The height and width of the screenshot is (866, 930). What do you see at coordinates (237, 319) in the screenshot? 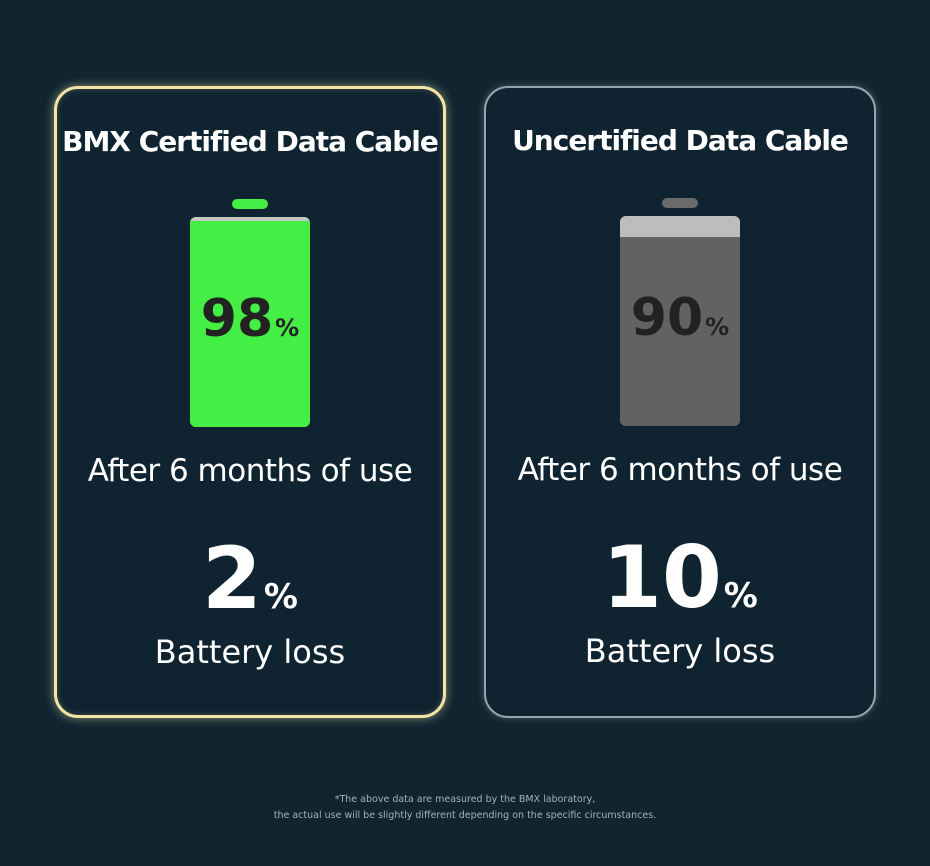
I see `battery-percentage-value: 98` at bounding box center [237, 319].